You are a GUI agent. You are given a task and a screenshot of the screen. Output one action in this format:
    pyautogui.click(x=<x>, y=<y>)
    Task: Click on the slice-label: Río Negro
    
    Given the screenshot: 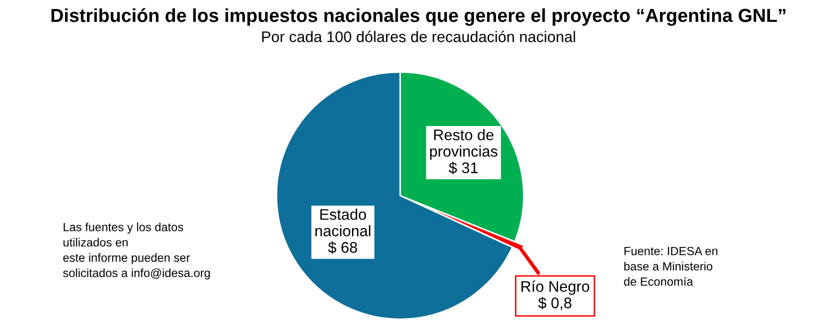 What is the action you would take?
    pyautogui.click(x=555, y=287)
    